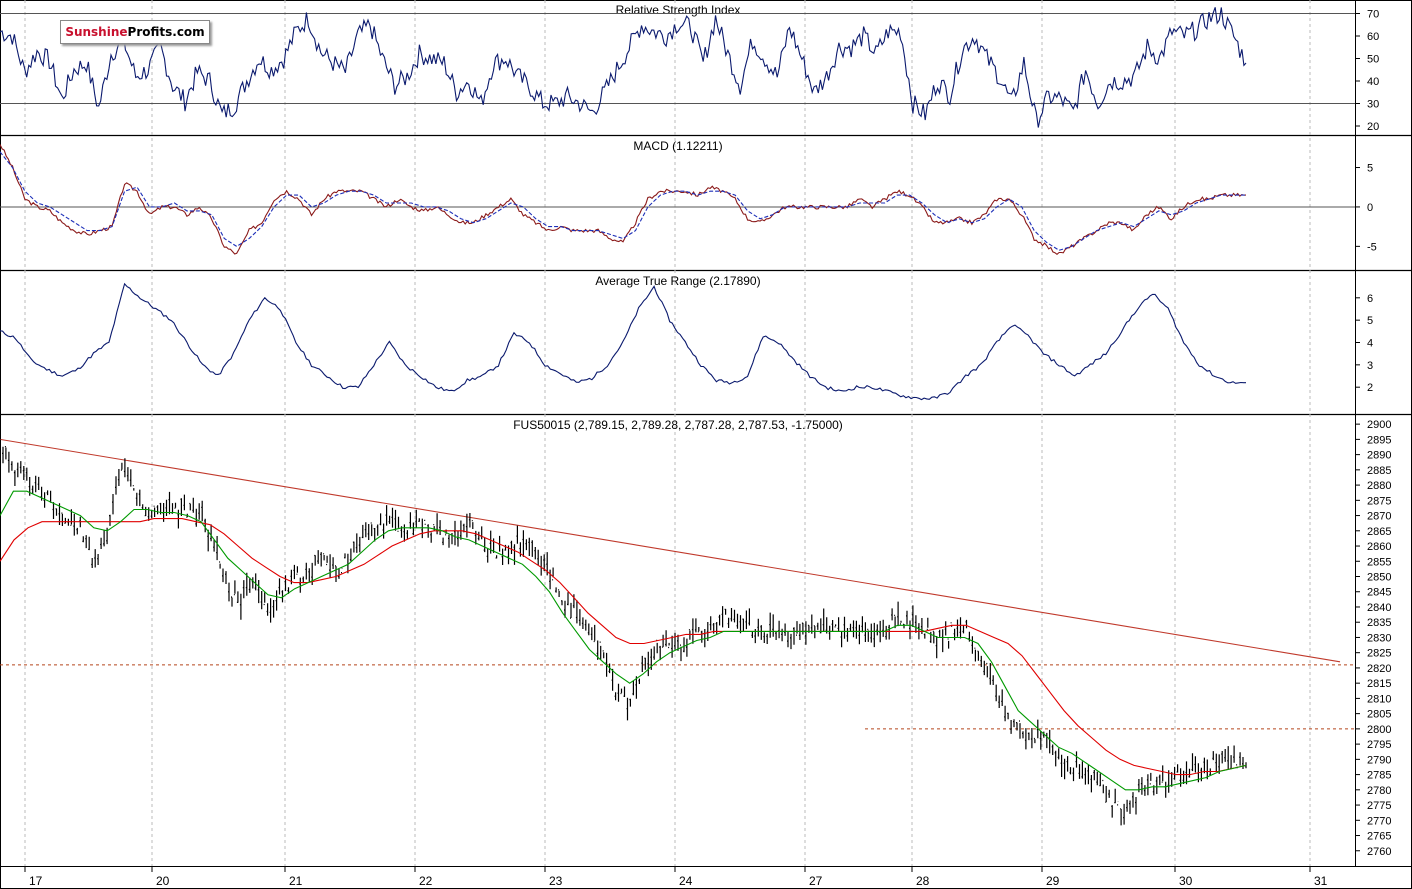  Describe the element at coordinates (1379, 578) in the screenshot. I see `y-tick-label: 2850` at that location.